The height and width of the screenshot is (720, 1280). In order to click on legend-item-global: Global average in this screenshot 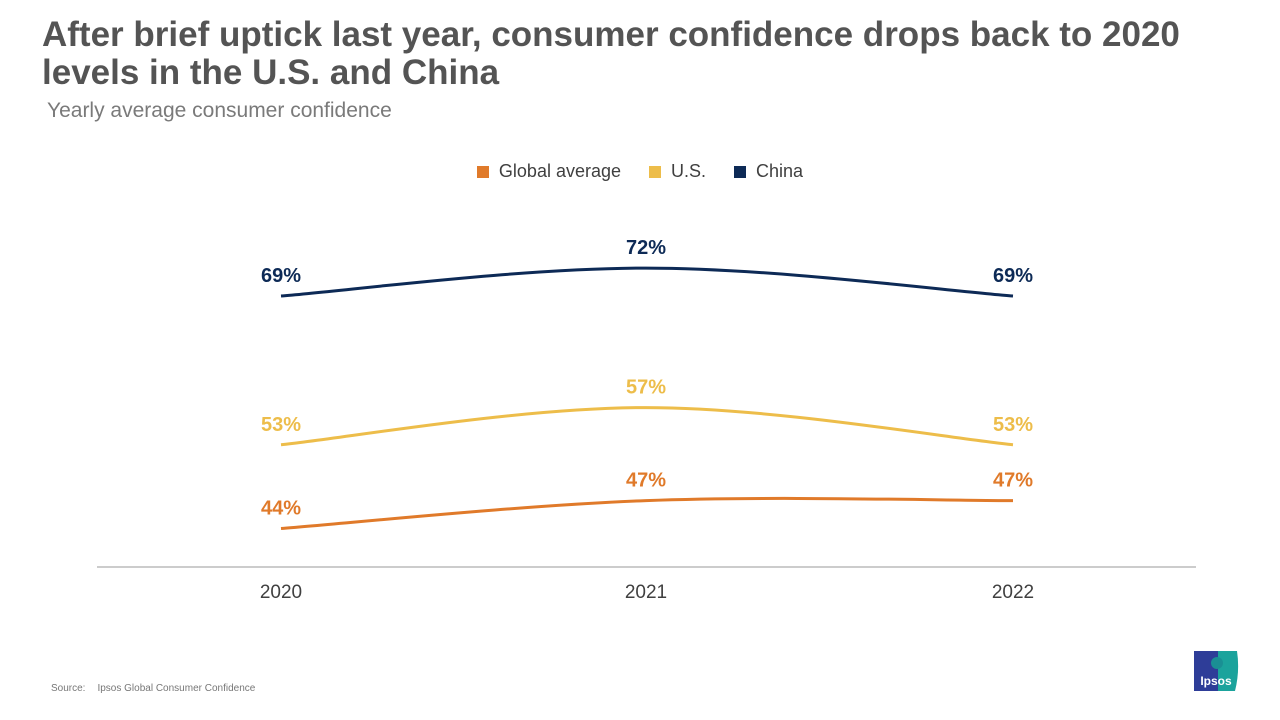, I will do `click(549, 171)`.